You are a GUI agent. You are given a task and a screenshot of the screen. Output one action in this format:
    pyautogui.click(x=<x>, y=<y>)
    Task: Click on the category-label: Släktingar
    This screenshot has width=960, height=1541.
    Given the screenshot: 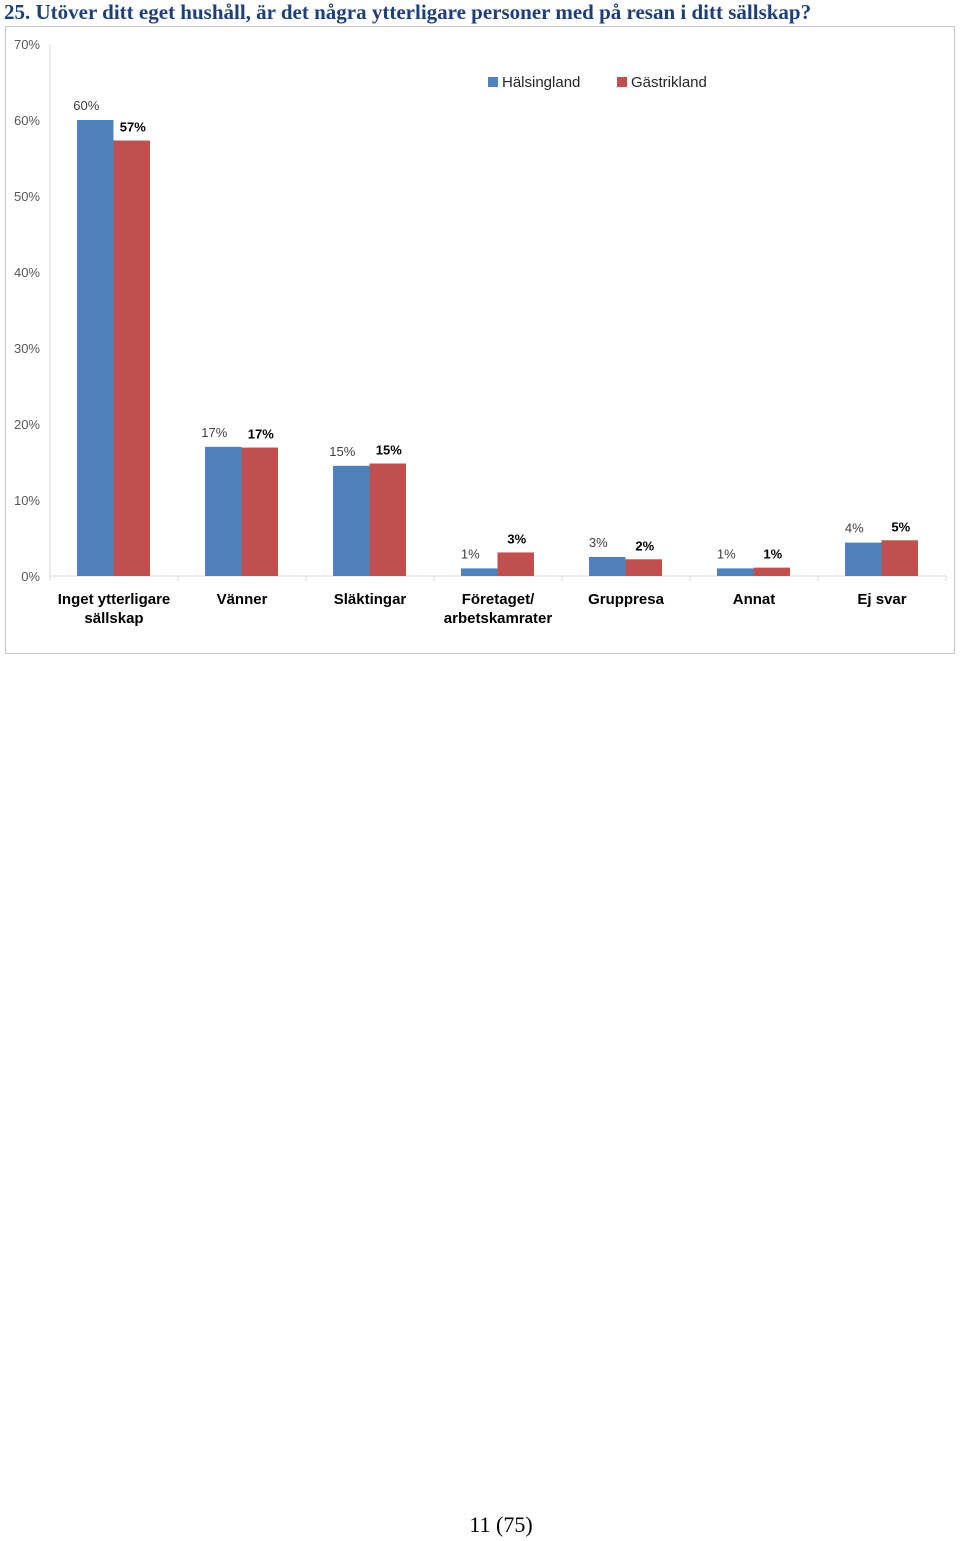 What is the action you would take?
    pyautogui.click(x=370, y=599)
    